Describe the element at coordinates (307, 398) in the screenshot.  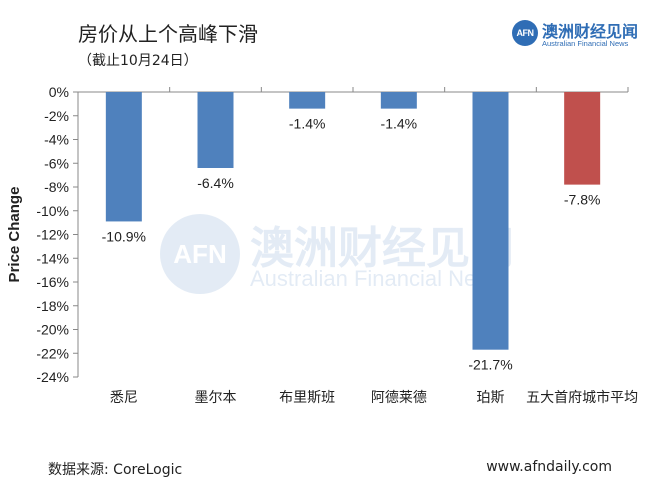
I see `x-tick-label: 布里斯班` at that location.